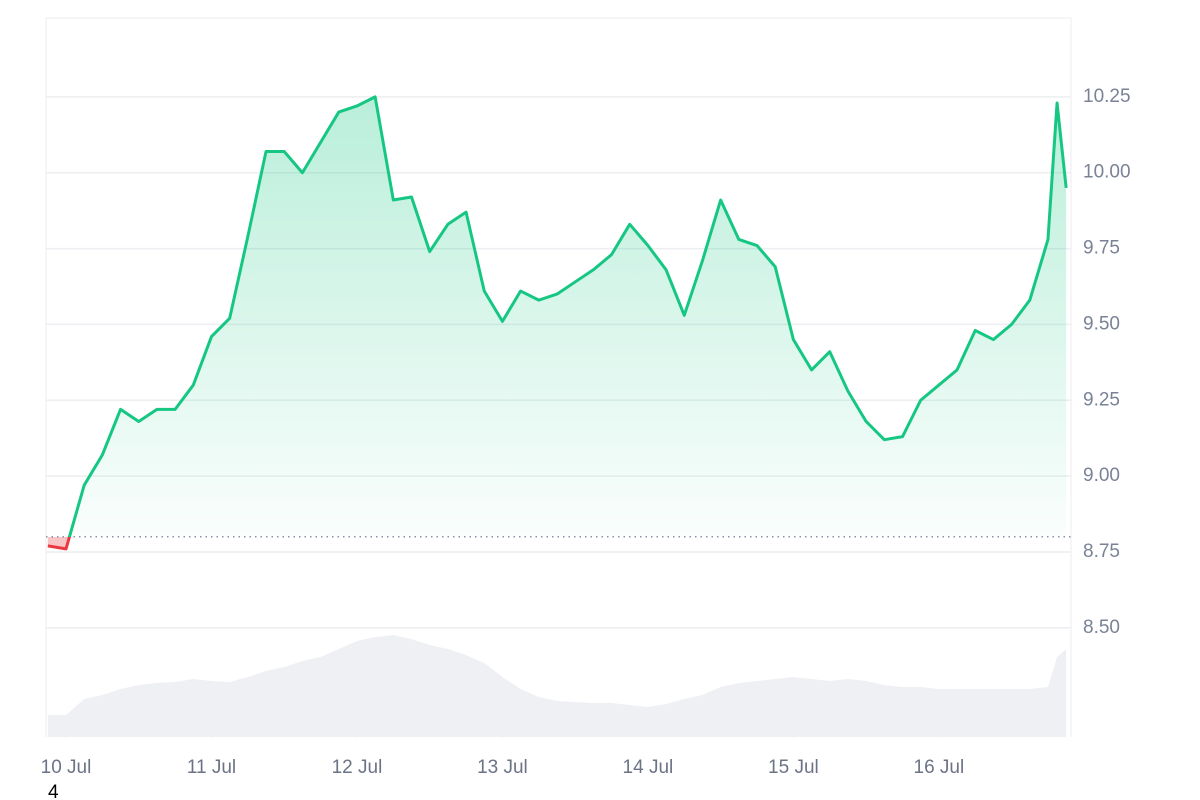 Image resolution: width=1200 pixels, height=800 pixels. What do you see at coordinates (1107, 96) in the screenshot?
I see `y-tick-label: 10.25` at bounding box center [1107, 96].